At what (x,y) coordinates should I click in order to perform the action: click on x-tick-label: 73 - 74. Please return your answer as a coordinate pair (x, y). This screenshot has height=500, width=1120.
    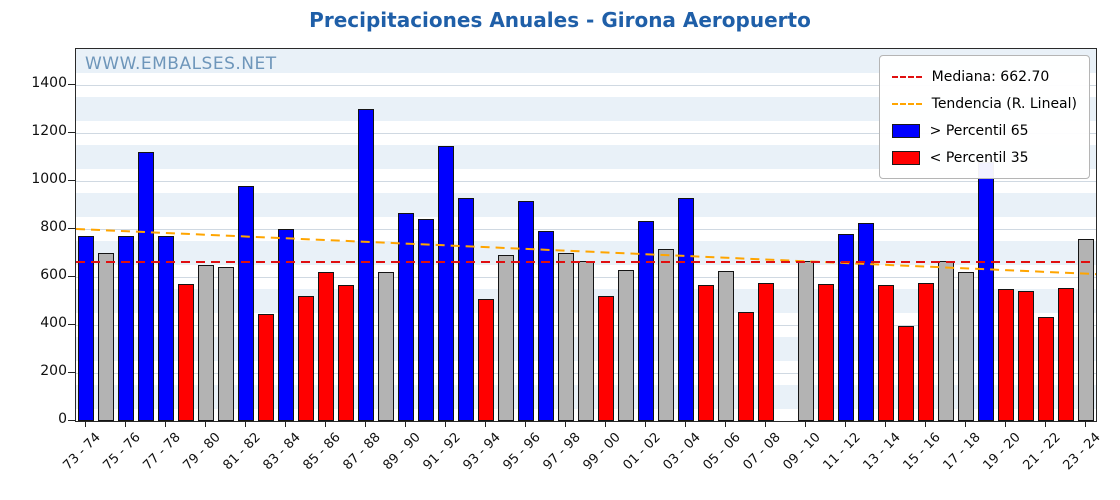
    Looking at the image, I should click on (82, 452).